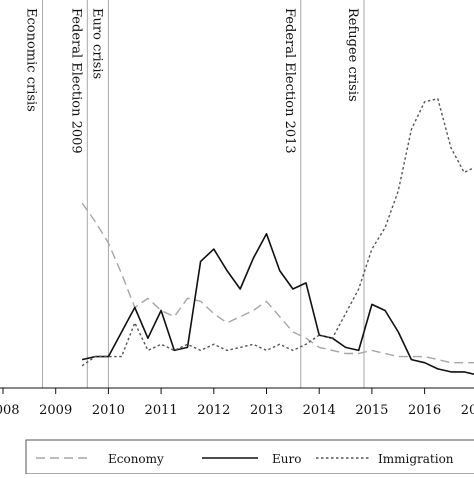 The width and height of the screenshot is (474, 478). What do you see at coordinates (352, 55) in the screenshot?
I see `event-label-4: Refugee crisis` at bounding box center [352, 55].